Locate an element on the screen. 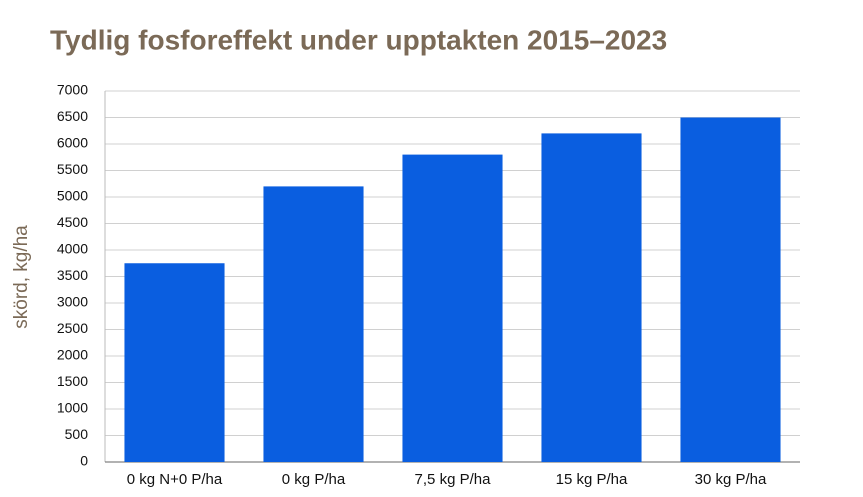 The height and width of the screenshot is (497, 863). x-tick-label: 0 kg N+0 P/ha is located at coordinates (175, 479).